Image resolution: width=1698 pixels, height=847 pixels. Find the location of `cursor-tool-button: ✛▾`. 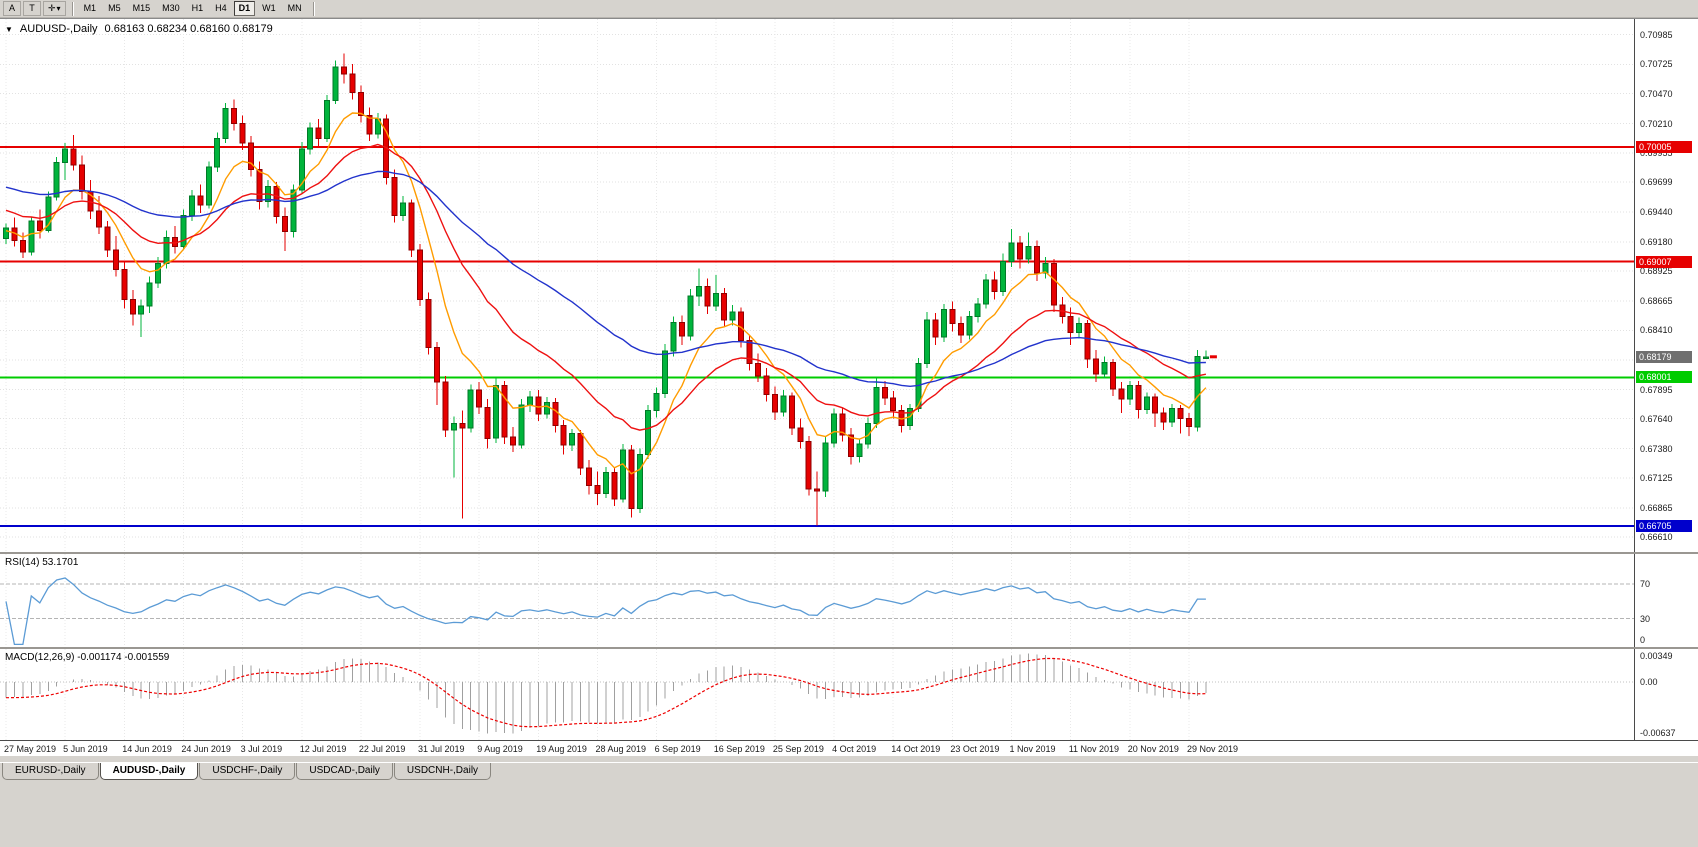

cursor-tool-button: ✛▾ is located at coordinates (54, 8).